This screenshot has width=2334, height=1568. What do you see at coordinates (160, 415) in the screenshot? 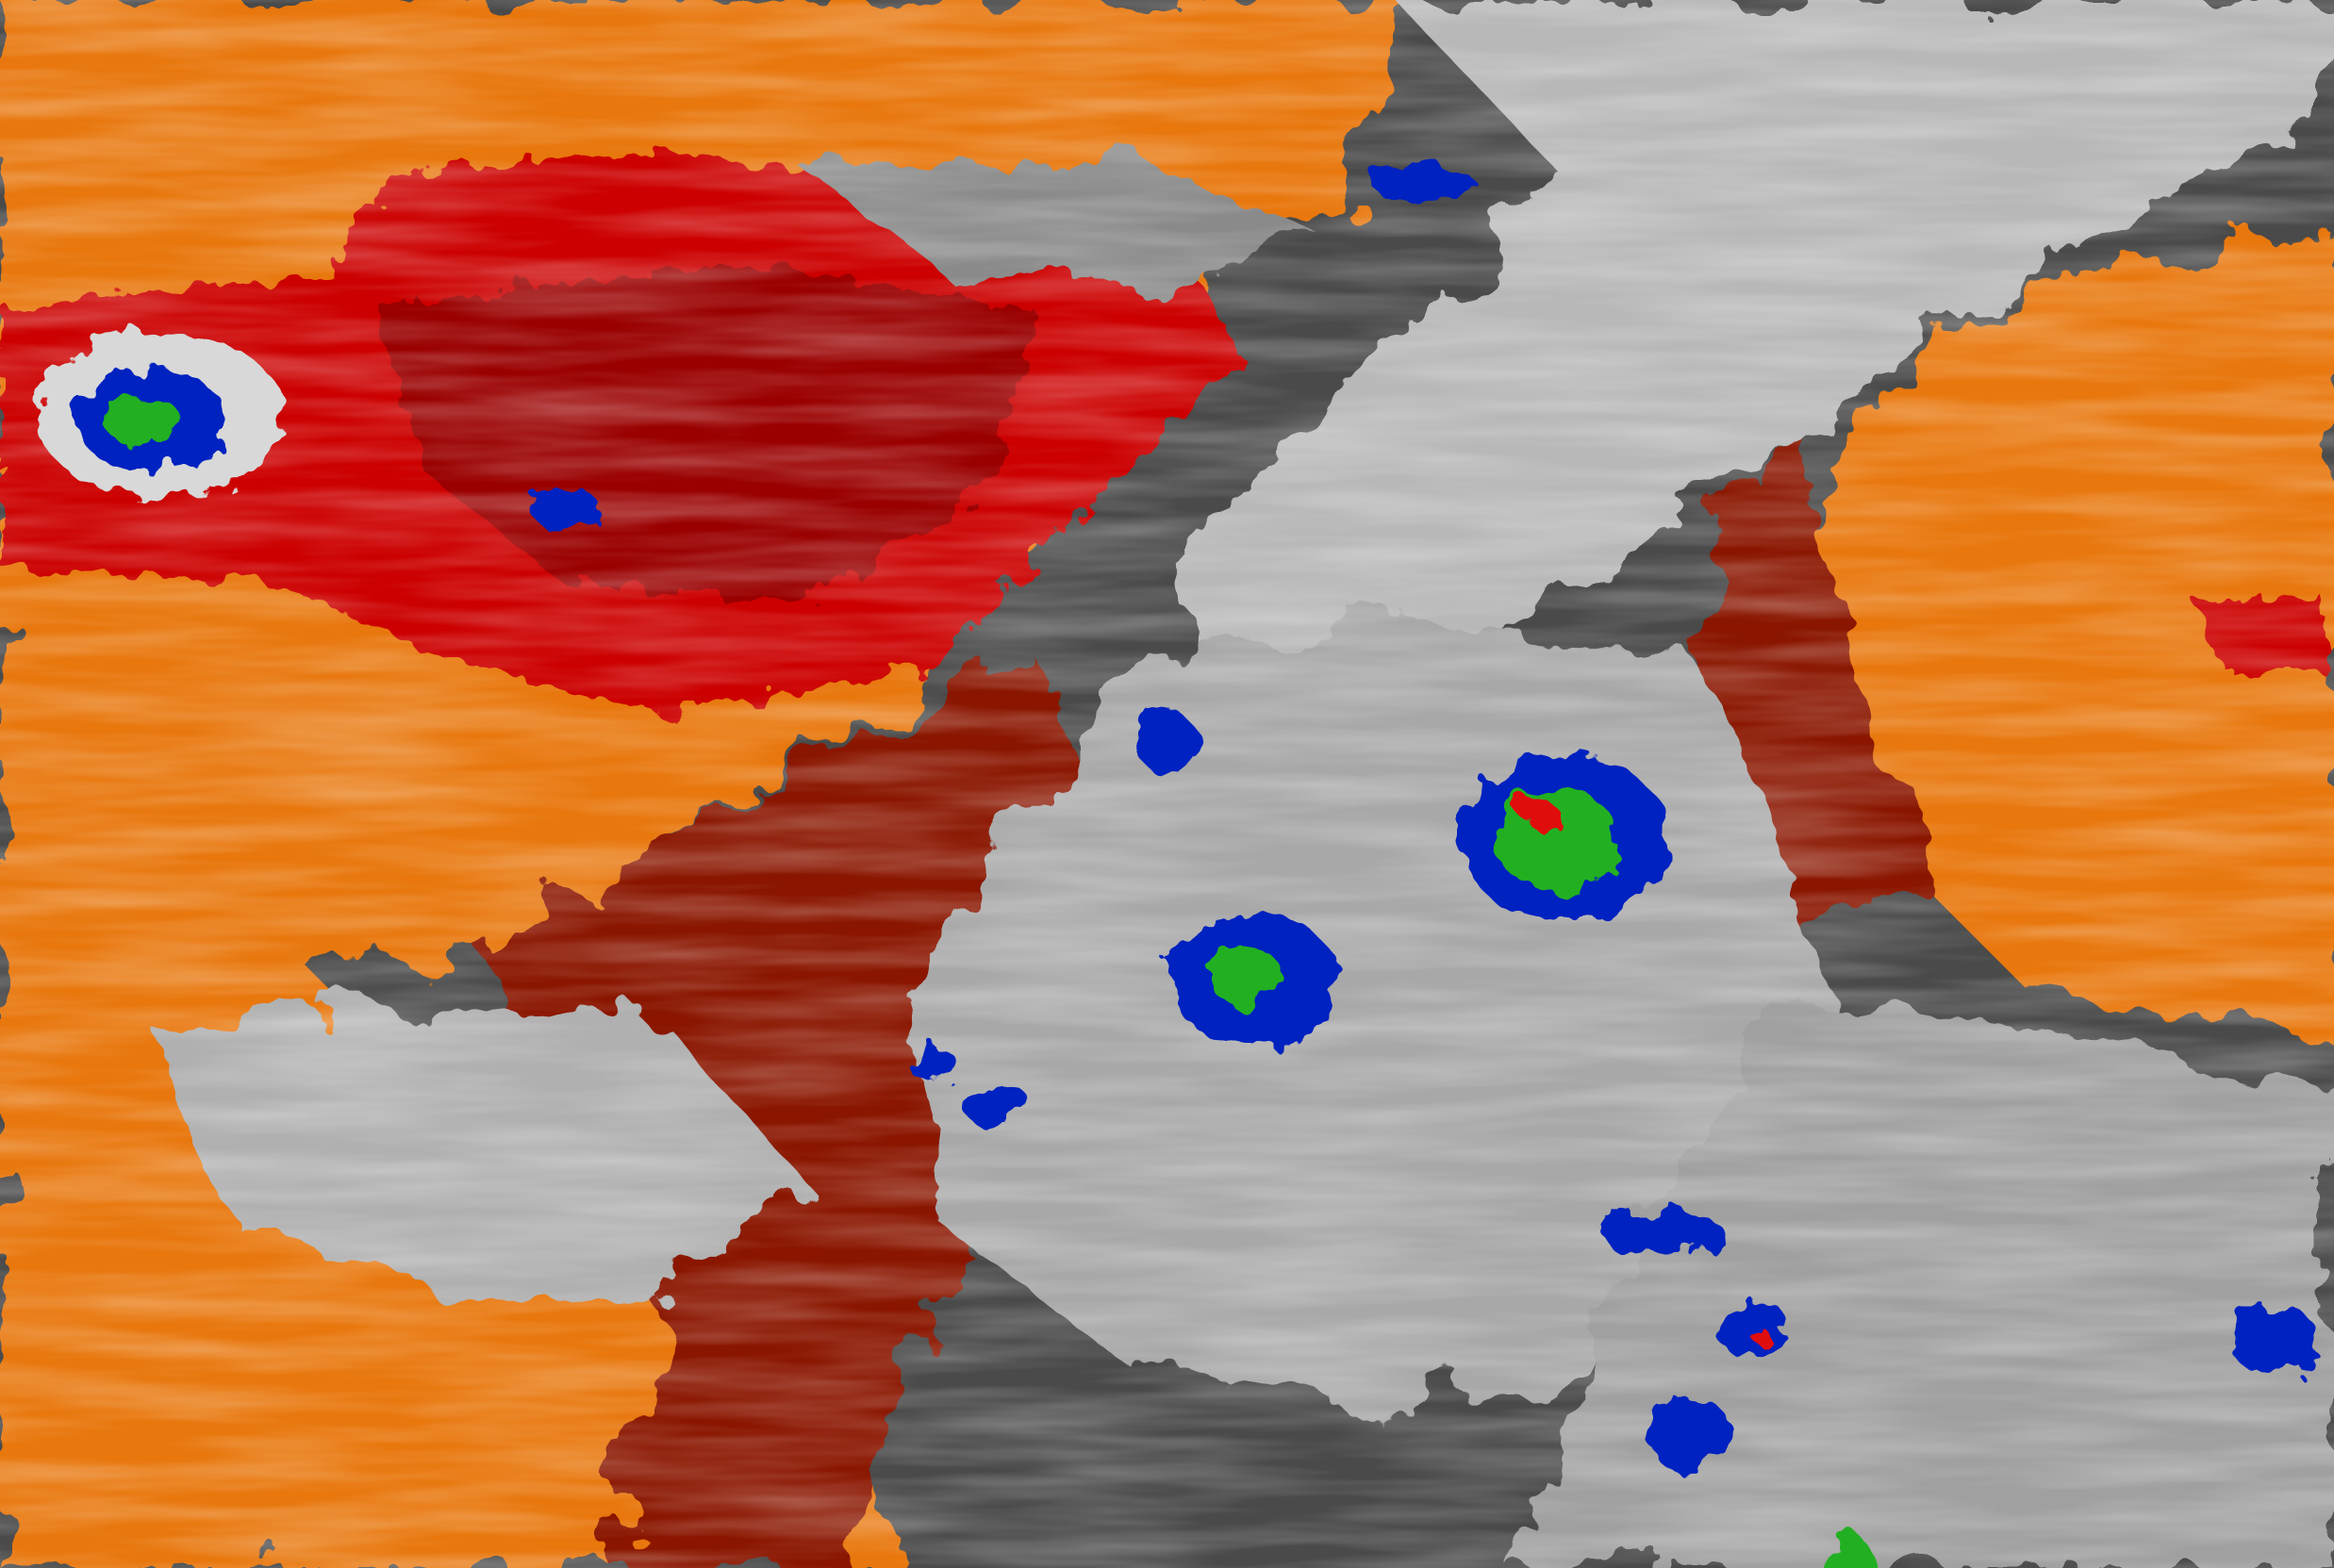
I see `convective-cell-west` at bounding box center [160, 415].